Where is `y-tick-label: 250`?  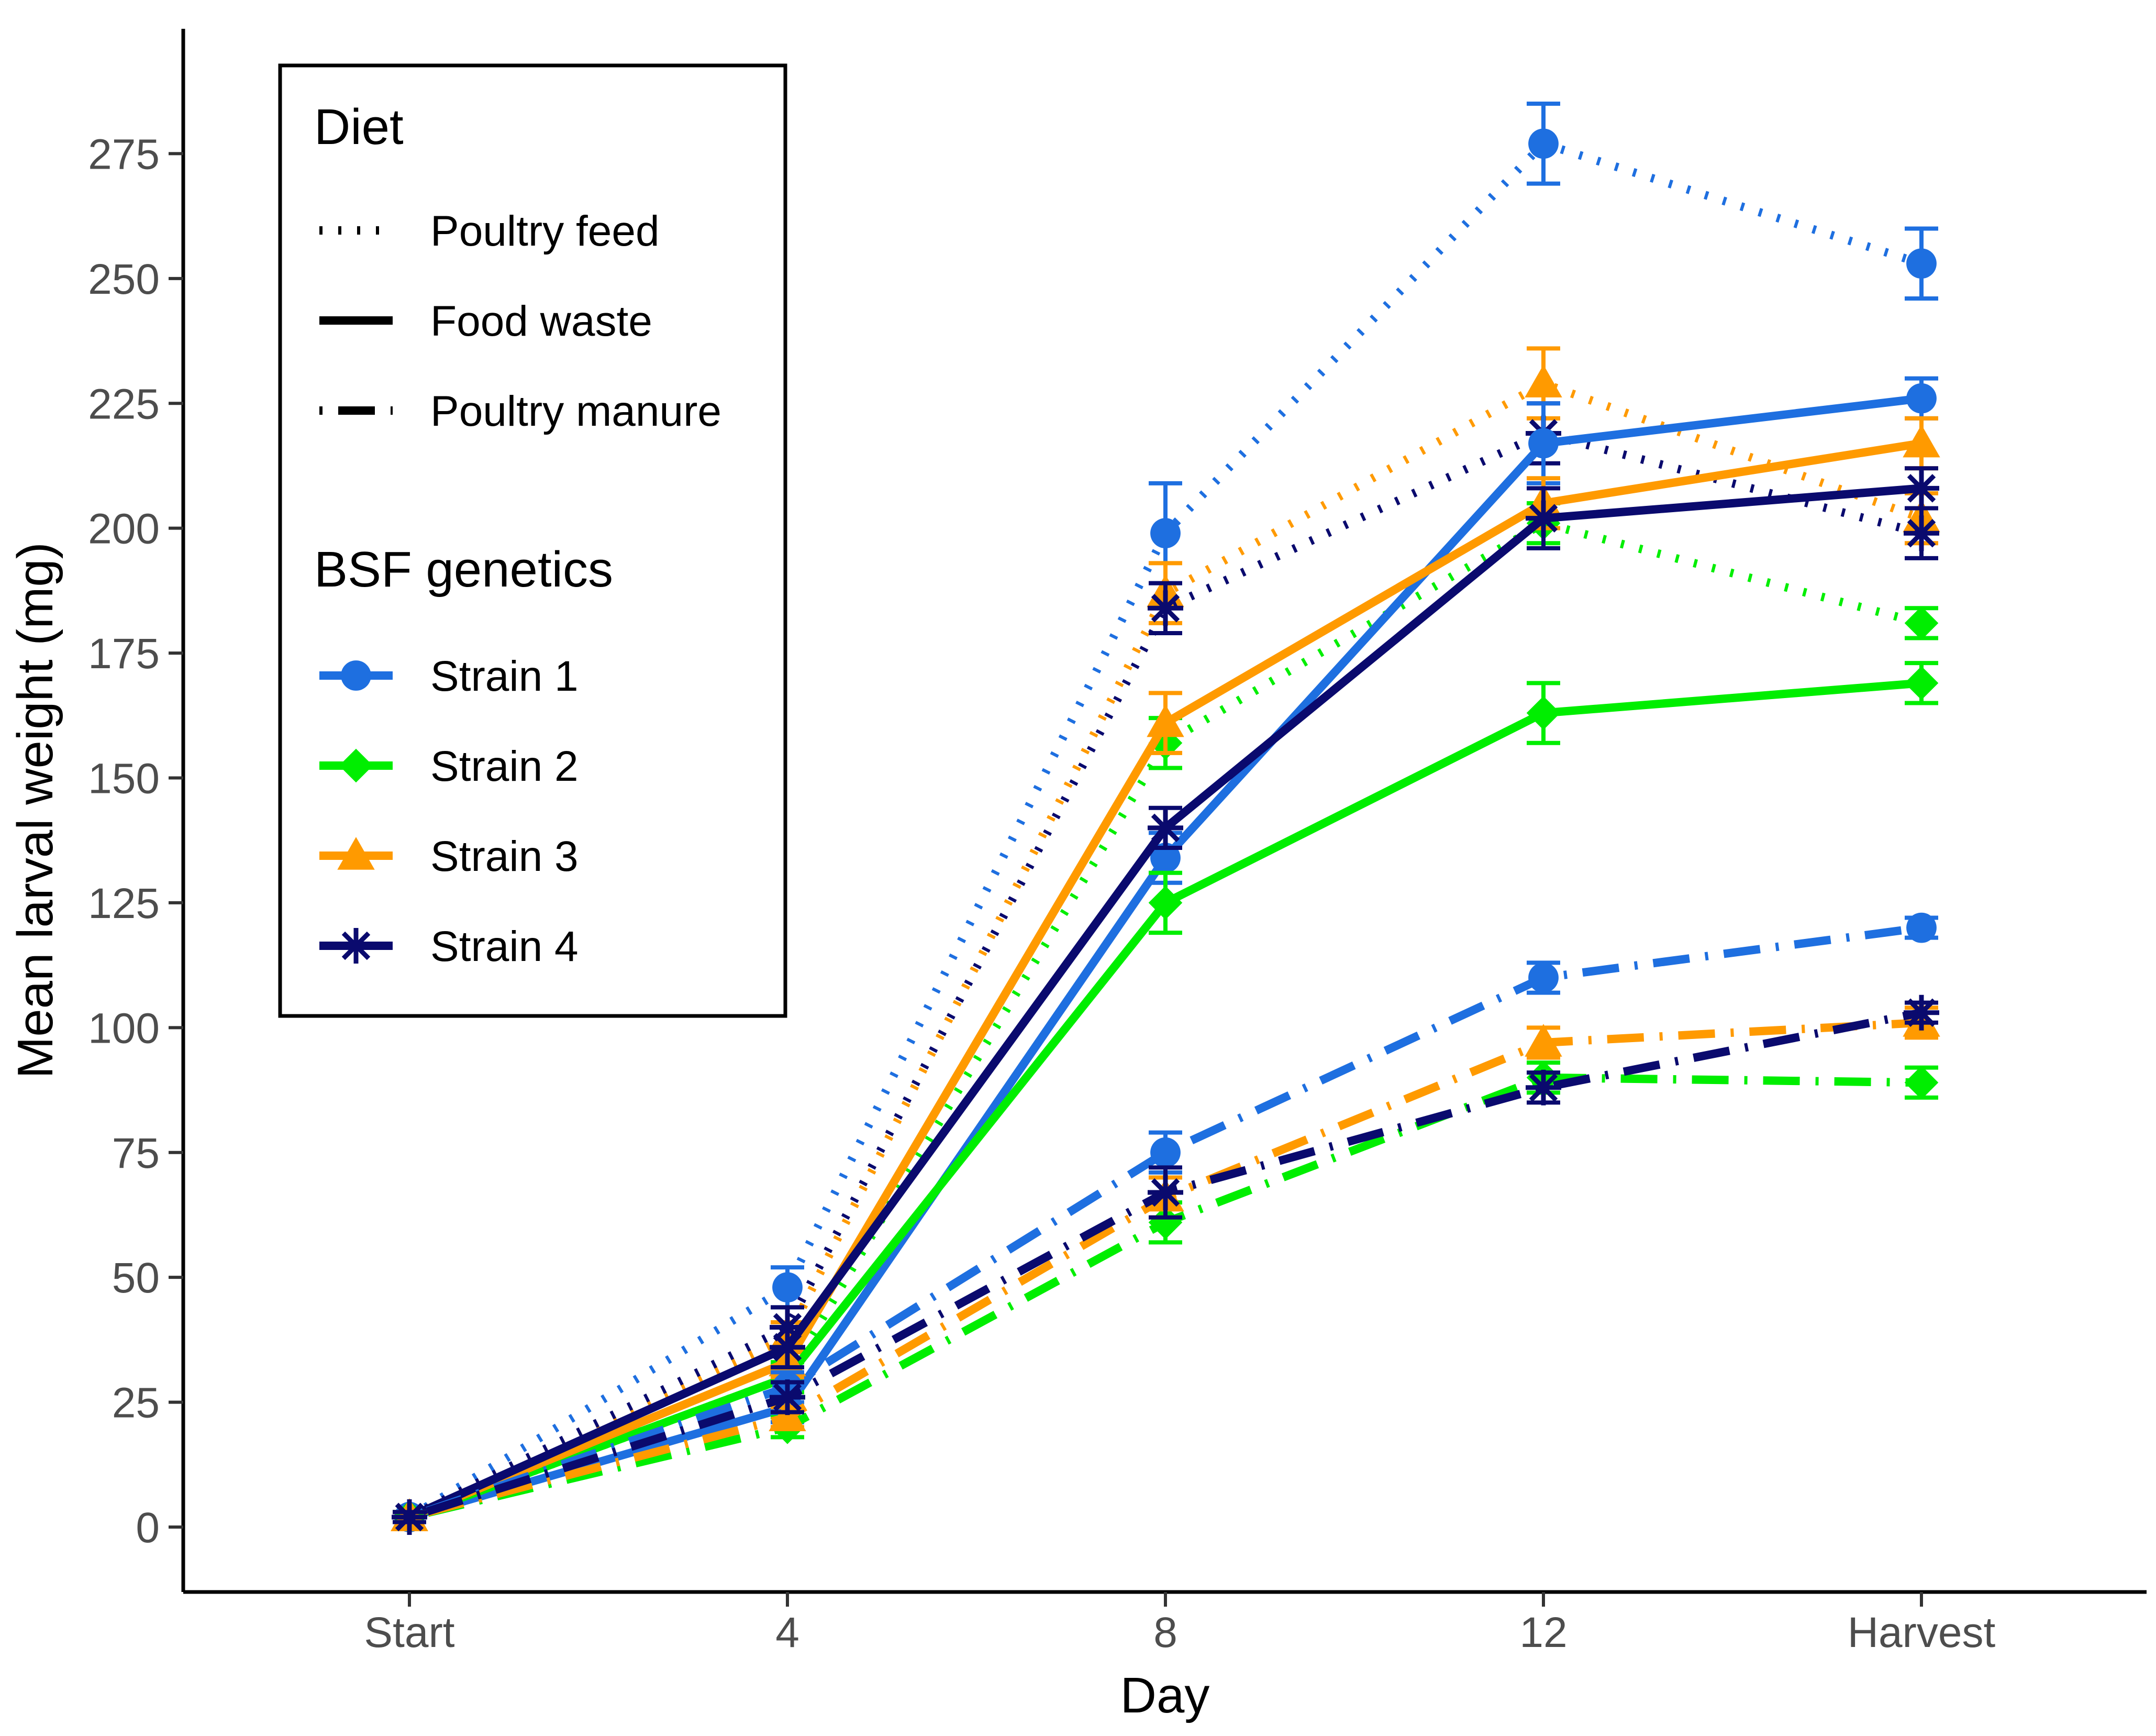
y-tick-label: 250 is located at coordinates (124, 279).